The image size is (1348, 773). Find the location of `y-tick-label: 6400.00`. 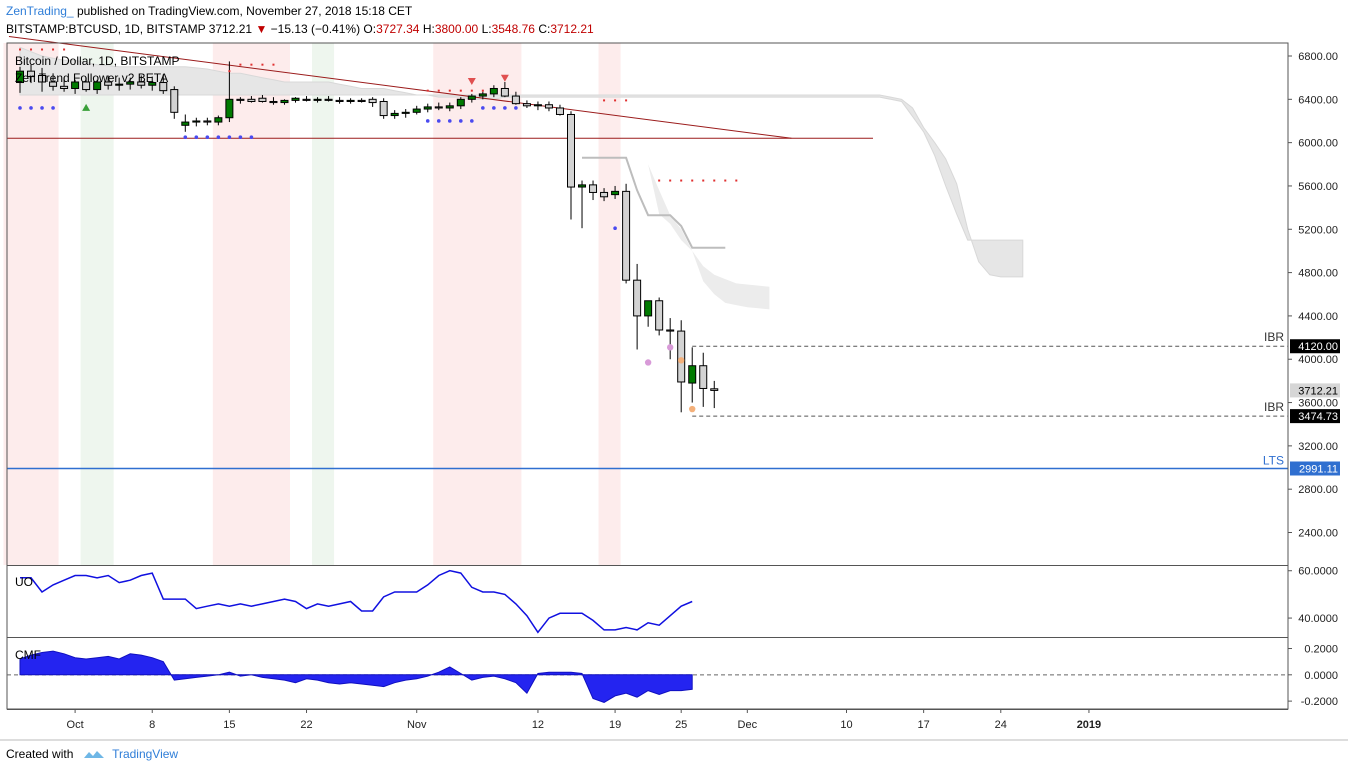

y-tick-label: 6400.00 is located at coordinates (1318, 100).